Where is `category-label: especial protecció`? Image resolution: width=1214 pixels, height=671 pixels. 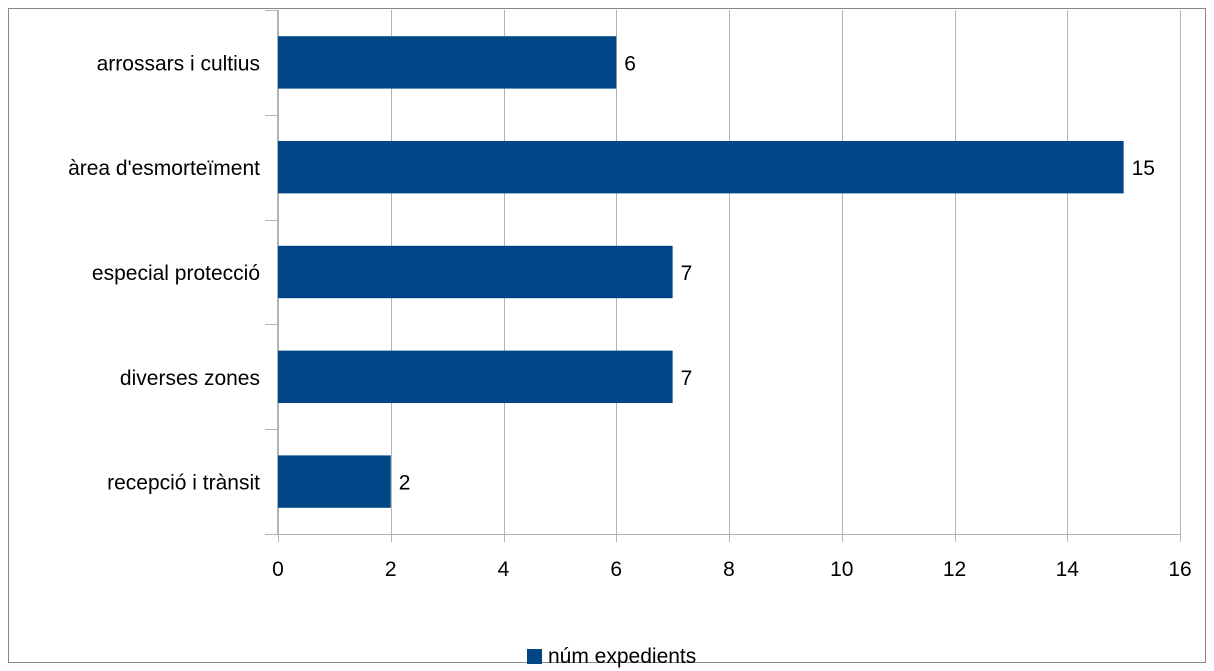 category-label: especial protecció is located at coordinates (176, 273).